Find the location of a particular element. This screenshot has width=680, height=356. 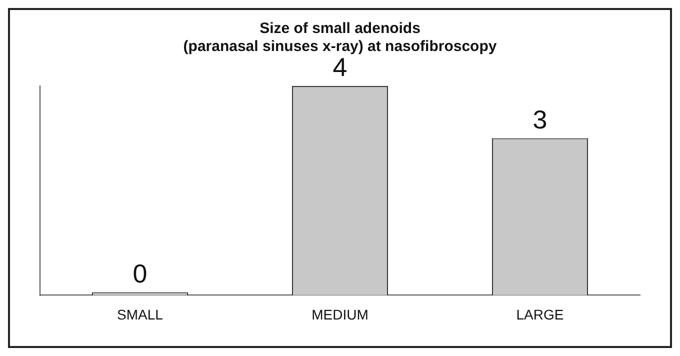

data-label: 3 is located at coordinates (540, 119).